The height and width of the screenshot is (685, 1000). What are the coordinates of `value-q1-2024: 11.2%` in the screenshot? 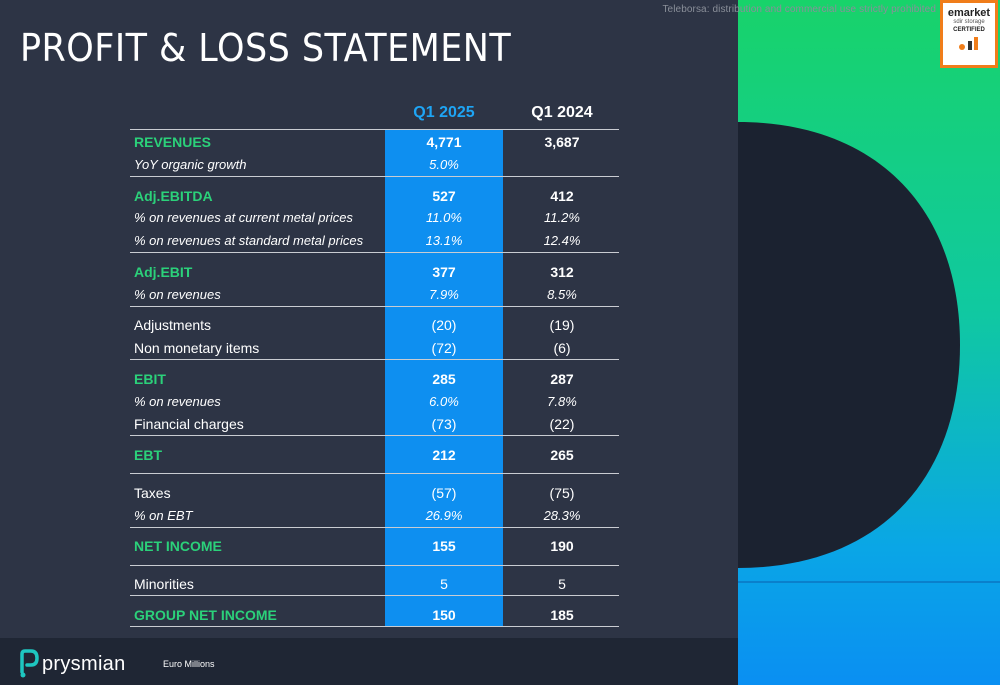 It's located at (562, 217).